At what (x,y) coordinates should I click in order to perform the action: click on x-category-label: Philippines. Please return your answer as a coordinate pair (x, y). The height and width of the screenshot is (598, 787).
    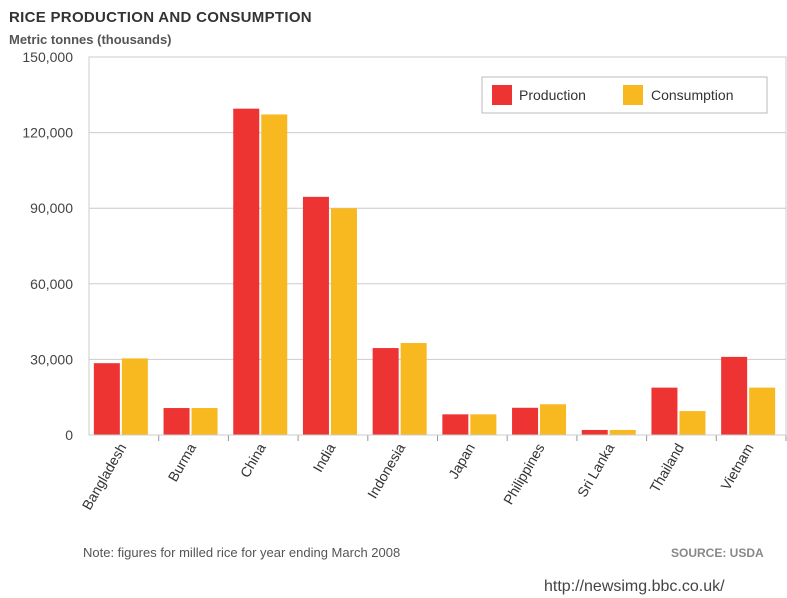
    Looking at the image, I should click on (524, 474).